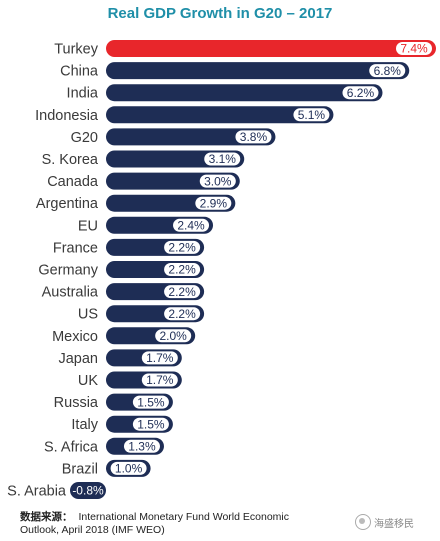  I want to click on value-label-japan: 1.7%, so click(160, 358).